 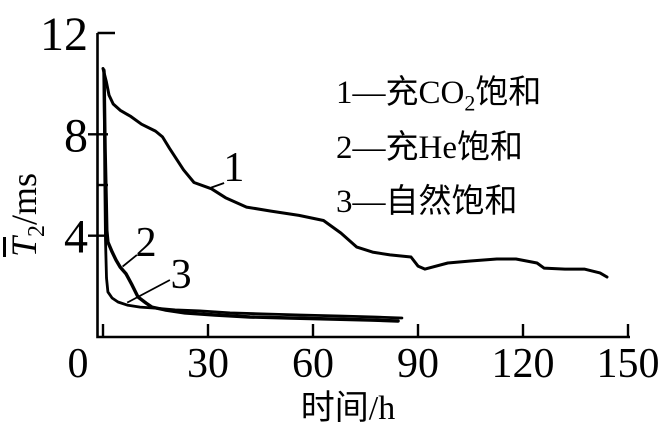 What do you see at coordinates (523, 364) in the screenshot?
I see `svg-text: 120` at bounding box center [523, 364].